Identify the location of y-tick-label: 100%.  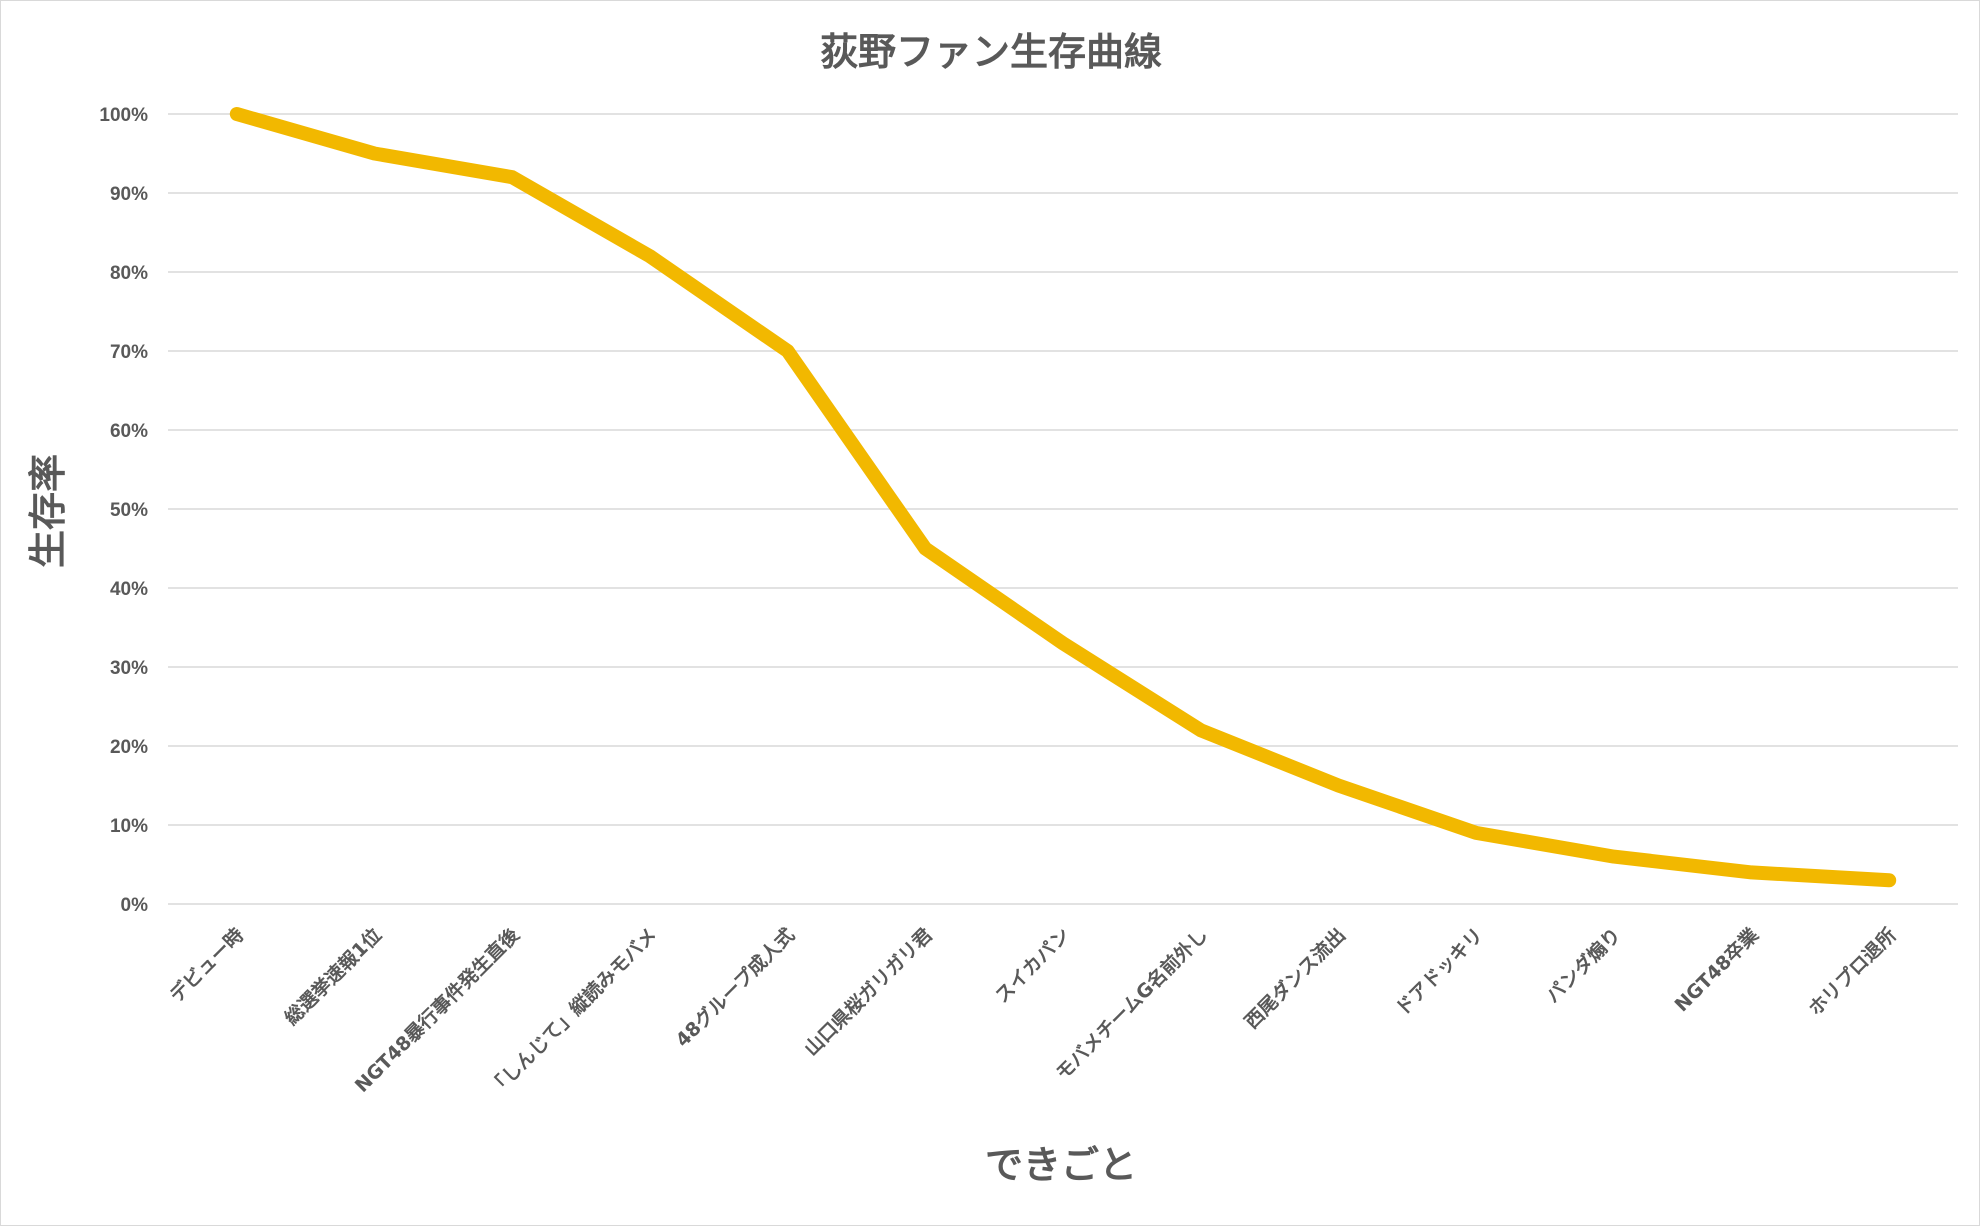
(123, 115).